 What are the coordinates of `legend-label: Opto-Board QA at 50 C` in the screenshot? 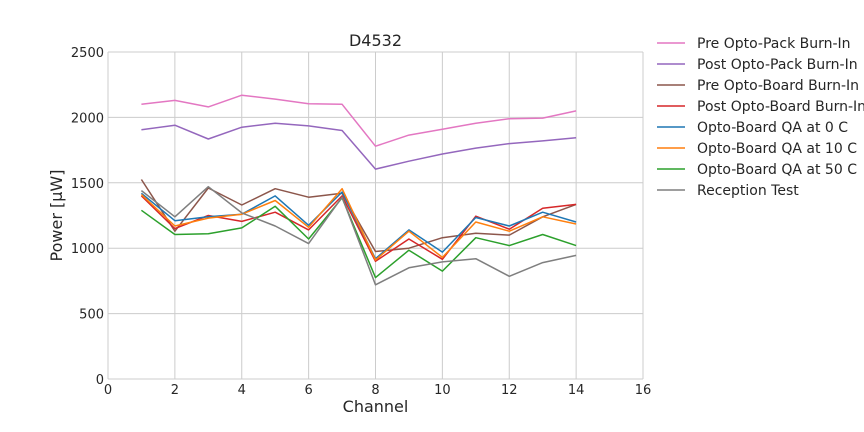 It's located at (777, 170).